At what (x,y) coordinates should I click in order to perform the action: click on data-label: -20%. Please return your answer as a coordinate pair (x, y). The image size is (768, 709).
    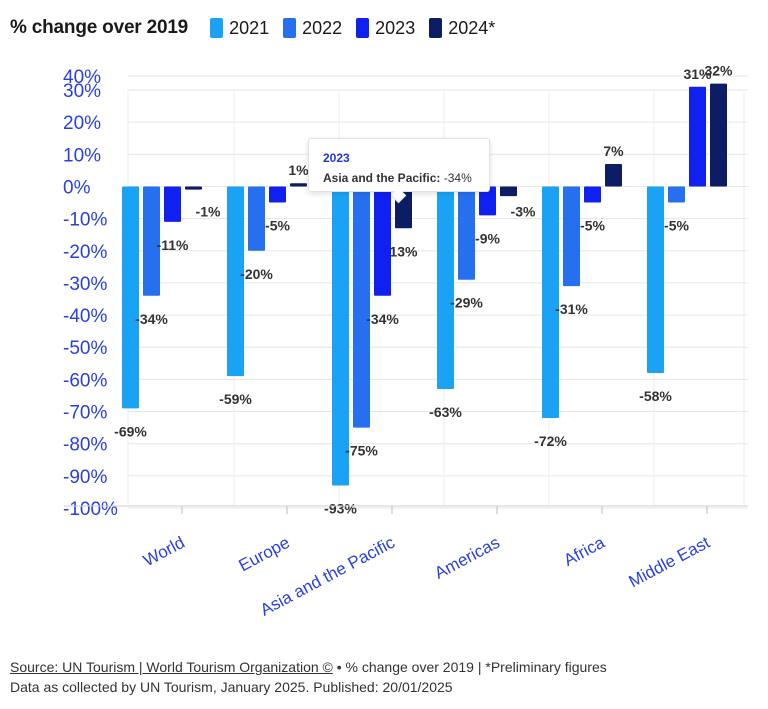
    Looking at the image, I should click on (256, 274).